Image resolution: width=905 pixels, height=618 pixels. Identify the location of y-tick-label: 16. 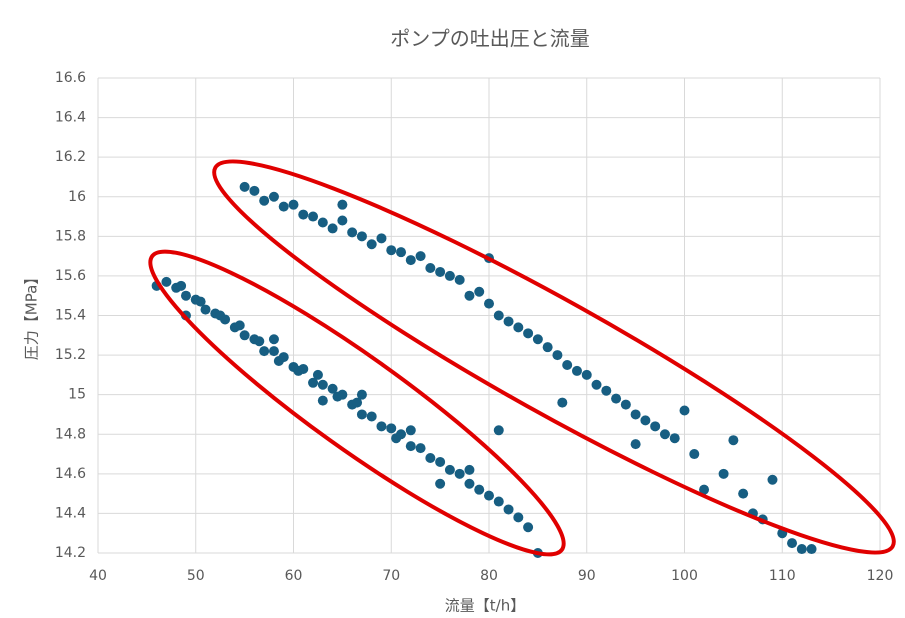
(77, 197).